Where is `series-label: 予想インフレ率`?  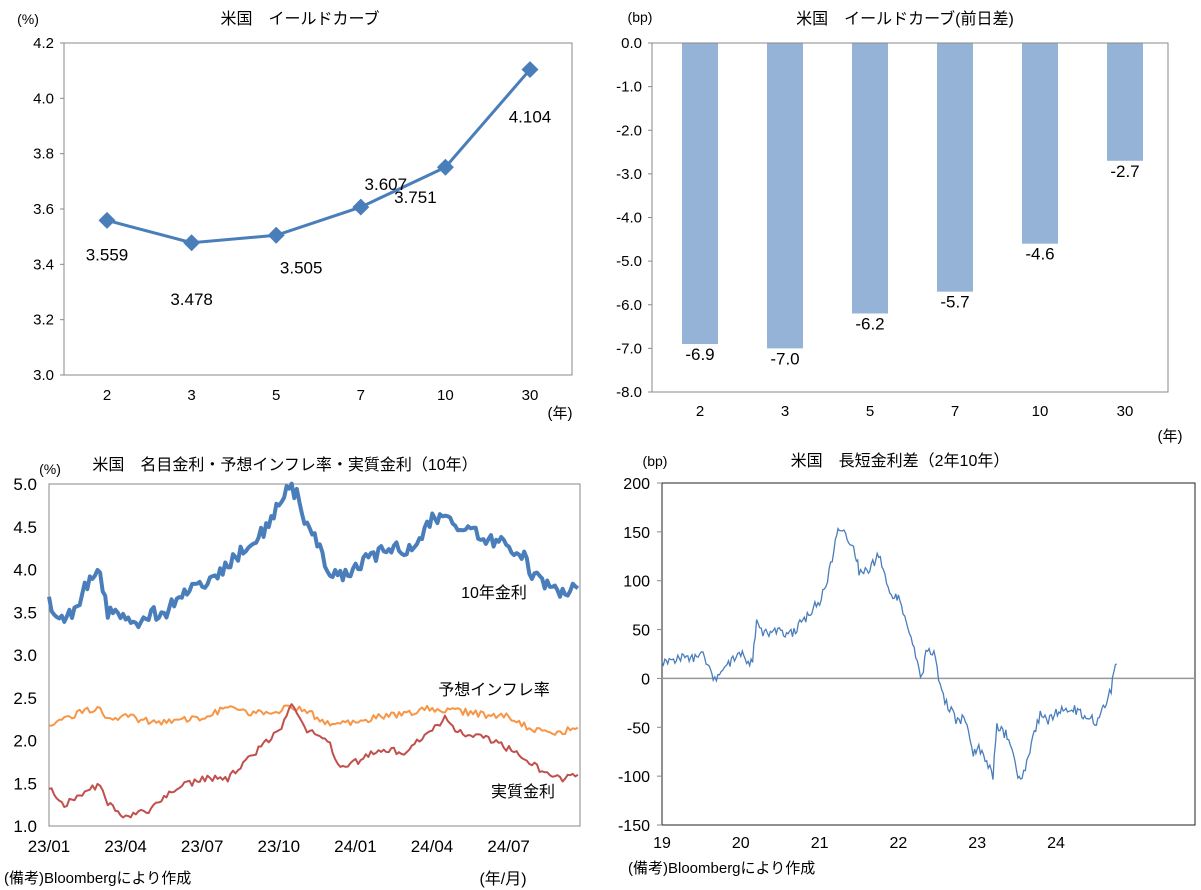
series-label: 予想インフレ率 is located at coordinates (494, 690).